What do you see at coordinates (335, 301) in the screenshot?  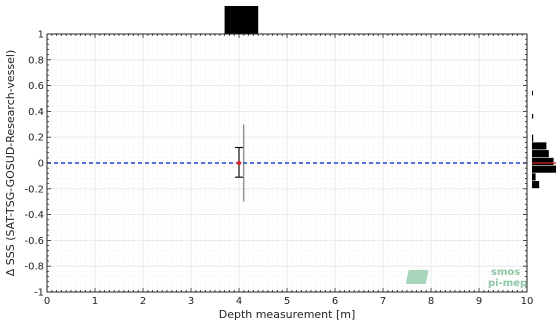 I see `x-tick-label: 6` at bounding box center [335, 301].